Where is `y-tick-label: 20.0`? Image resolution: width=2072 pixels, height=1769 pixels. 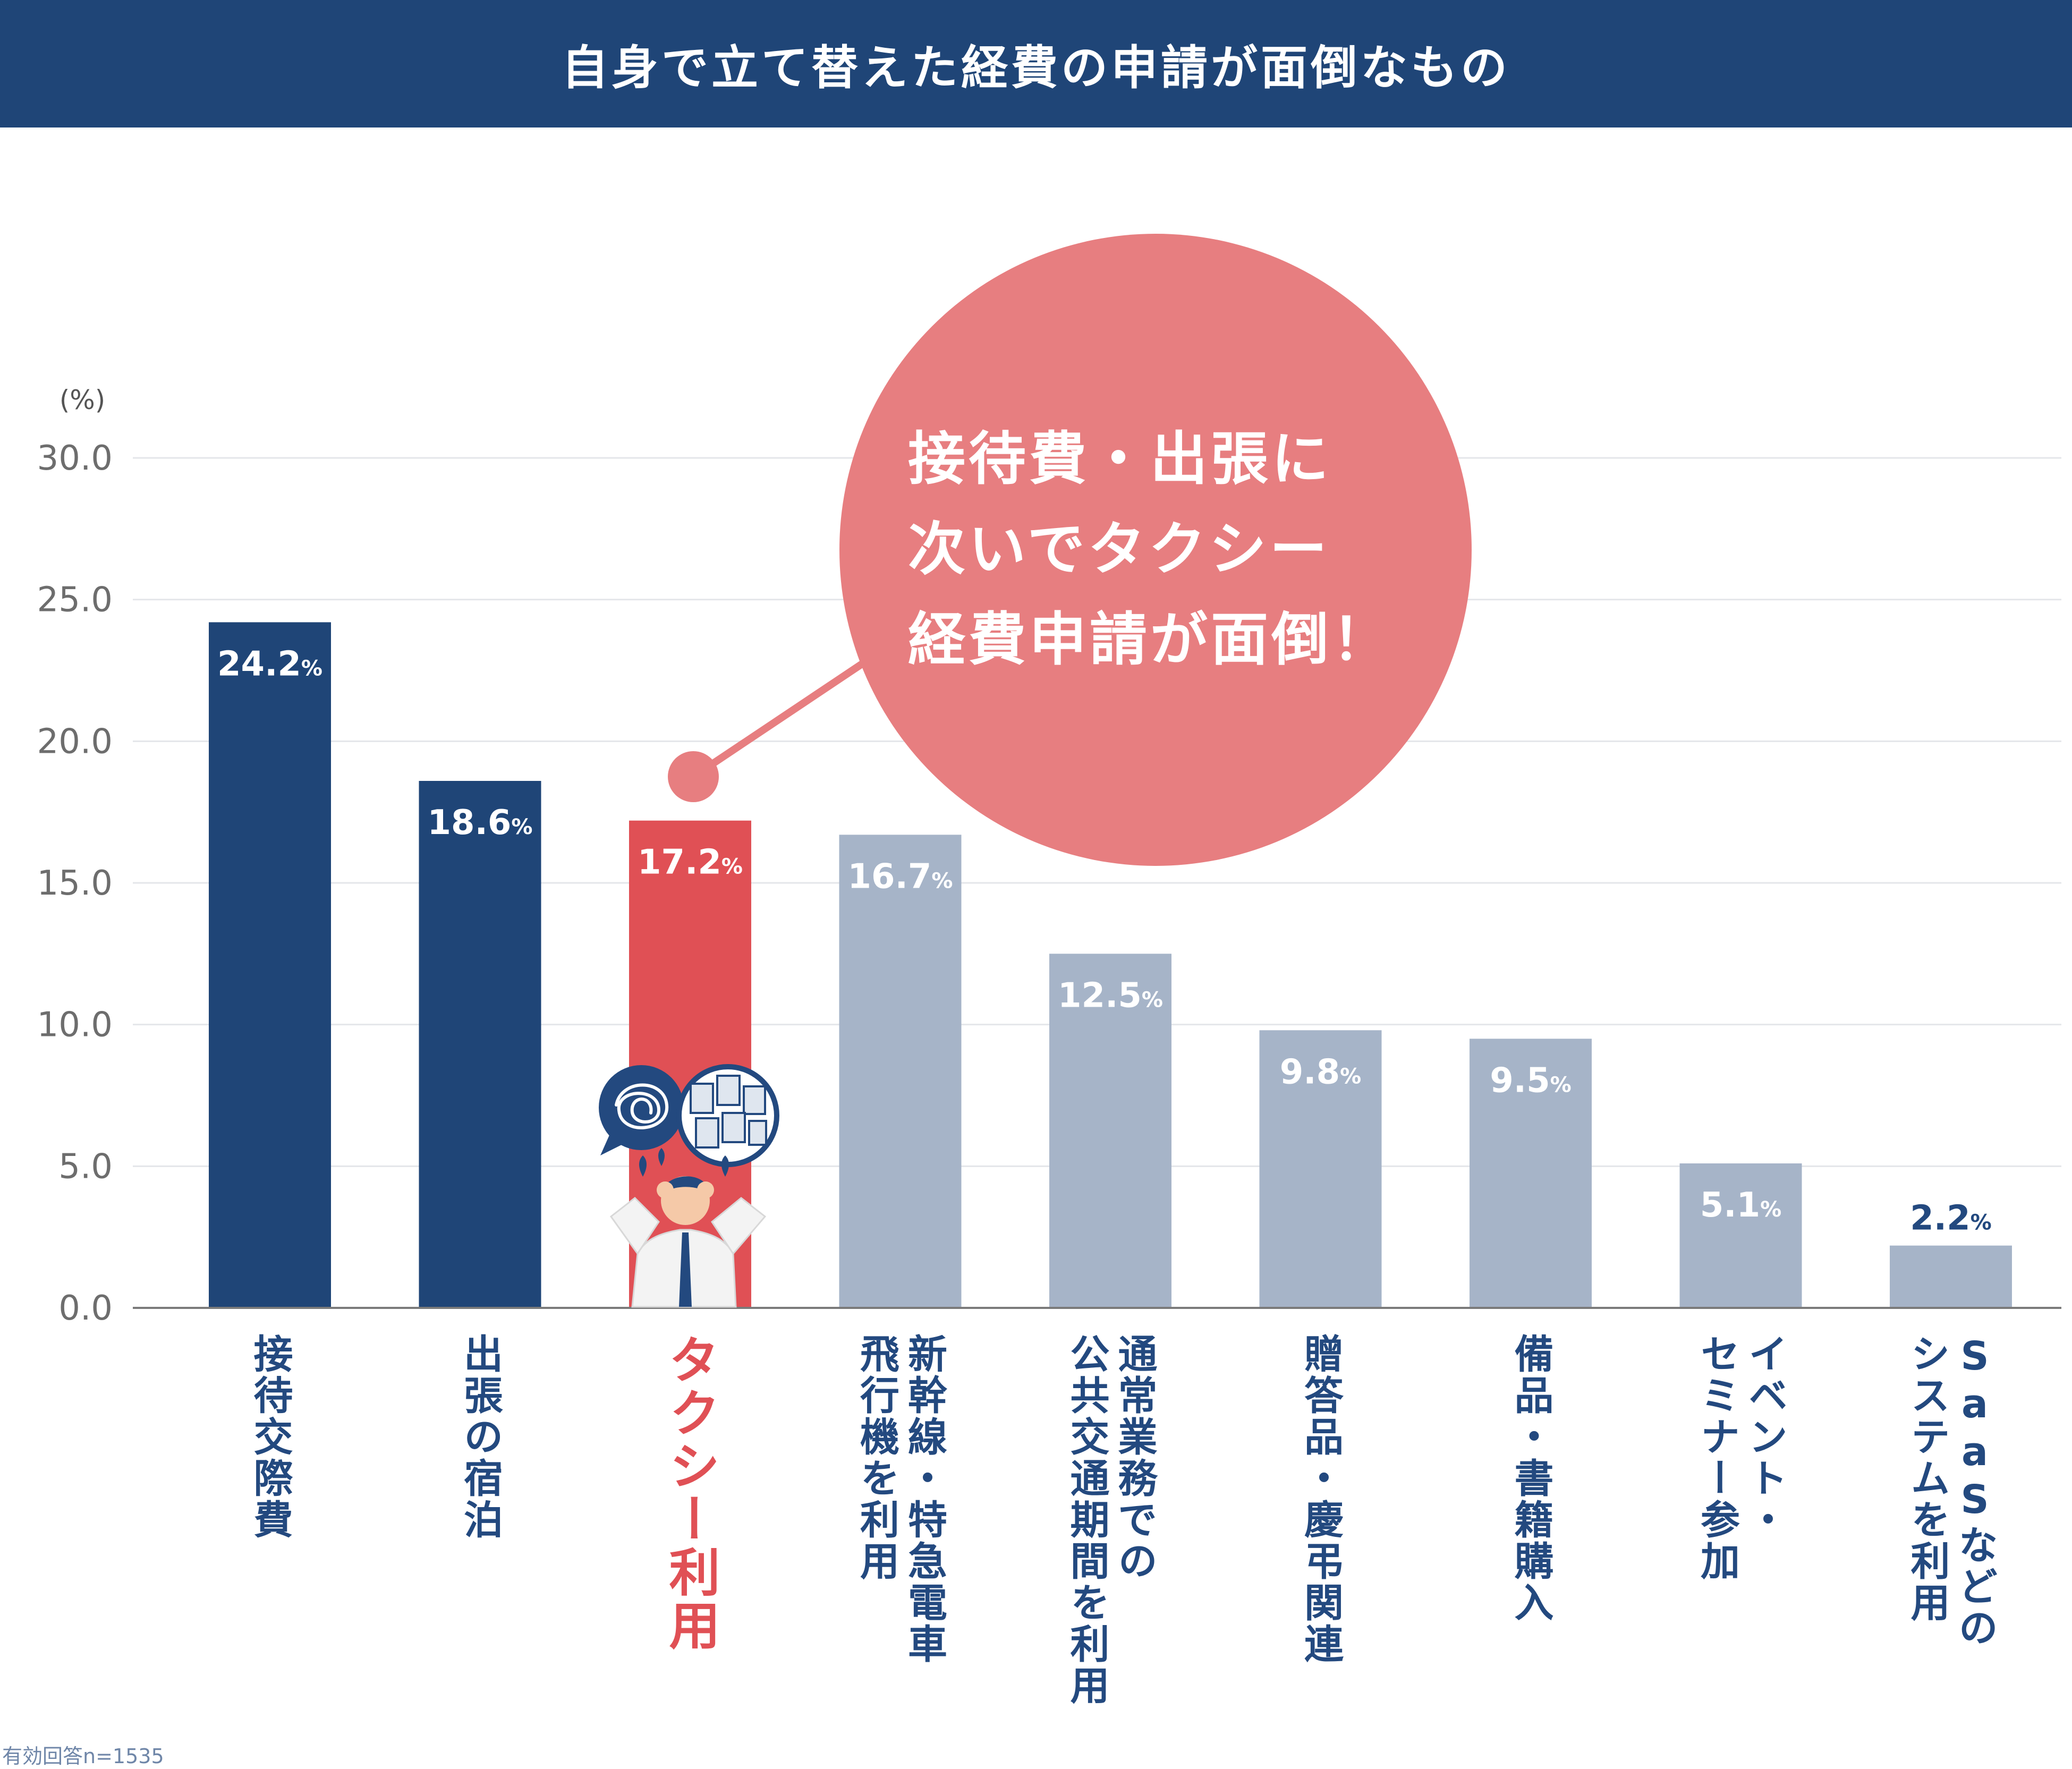
y-tick-label: 20.0 is located at coordinates (75, 742).